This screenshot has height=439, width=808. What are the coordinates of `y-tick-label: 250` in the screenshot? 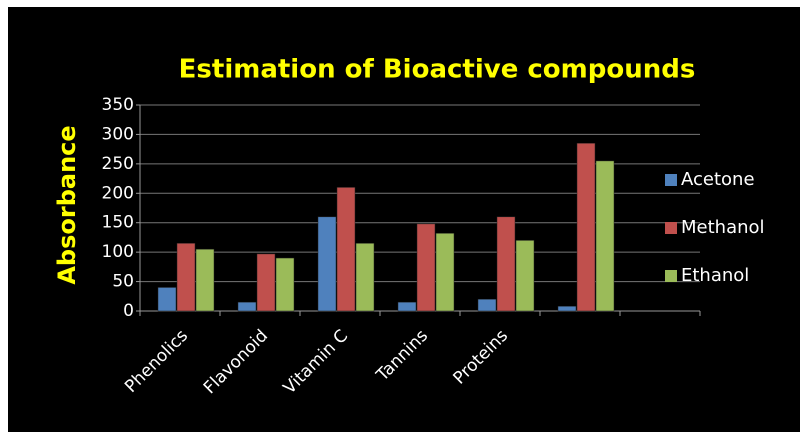 It's located at (118, 164).